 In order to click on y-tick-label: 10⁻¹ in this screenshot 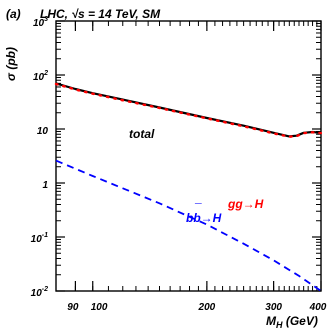, I will do `click(39, 238)`.